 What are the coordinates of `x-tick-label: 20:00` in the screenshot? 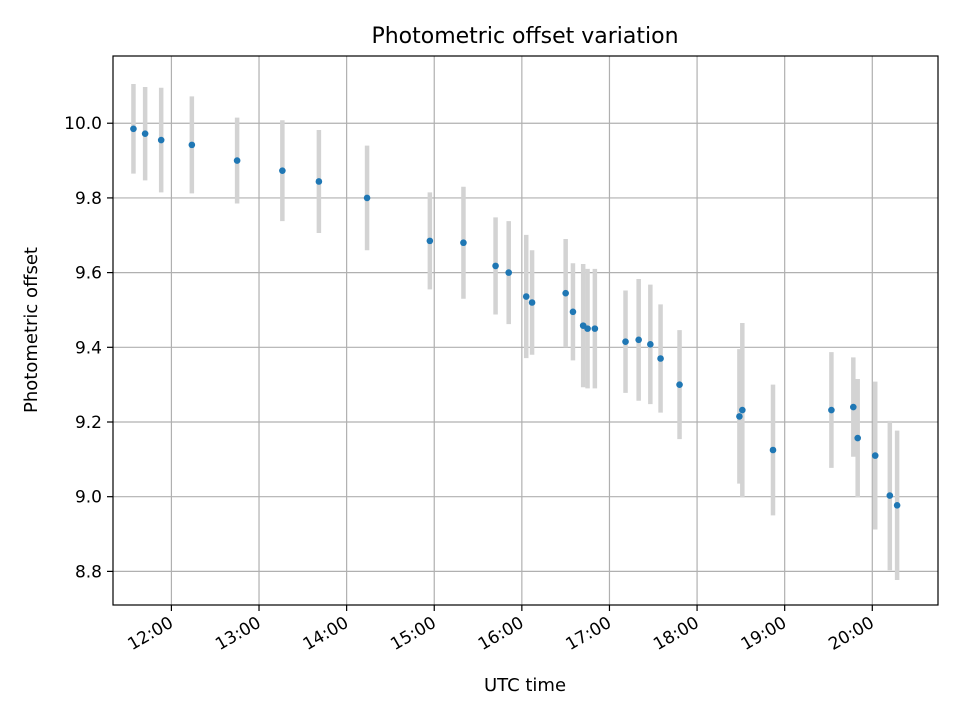 It's located at (851, 634).